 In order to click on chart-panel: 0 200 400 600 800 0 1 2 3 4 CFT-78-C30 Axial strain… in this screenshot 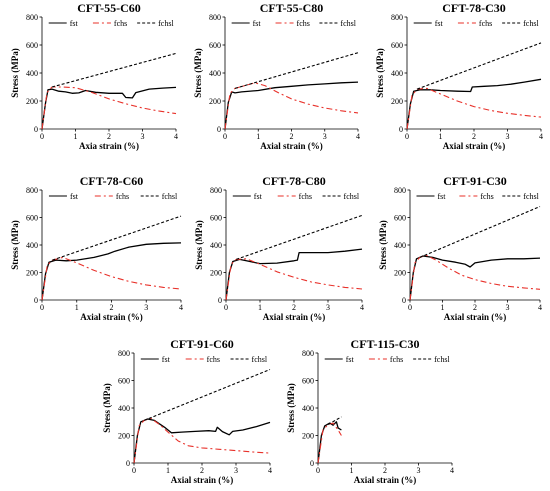, I will do `click(459, 76)`.